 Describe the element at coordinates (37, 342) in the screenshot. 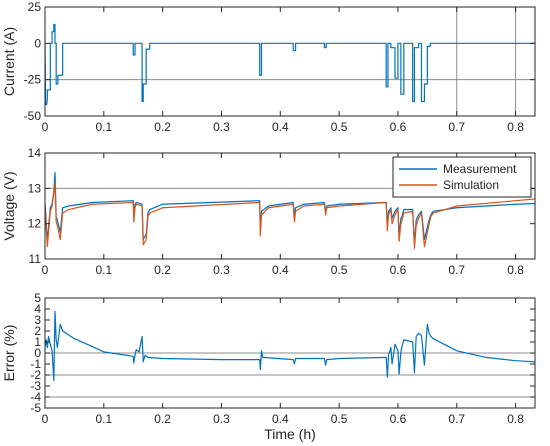

I see `y-tick-label: 1` at that location.